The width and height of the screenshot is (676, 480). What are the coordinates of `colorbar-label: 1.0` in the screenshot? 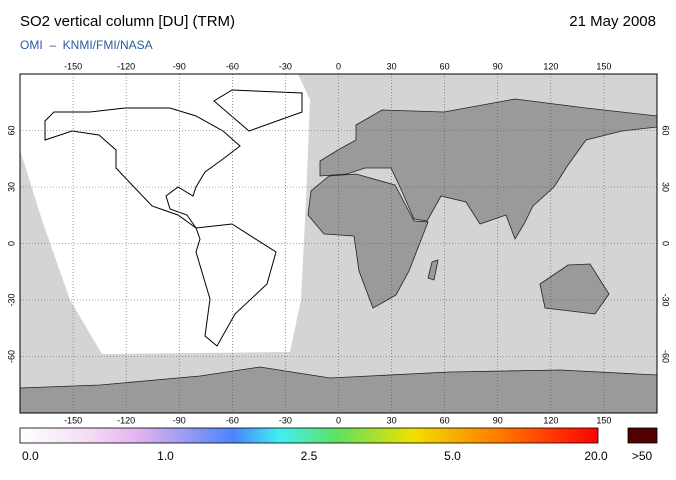 It's located at (165, 456).